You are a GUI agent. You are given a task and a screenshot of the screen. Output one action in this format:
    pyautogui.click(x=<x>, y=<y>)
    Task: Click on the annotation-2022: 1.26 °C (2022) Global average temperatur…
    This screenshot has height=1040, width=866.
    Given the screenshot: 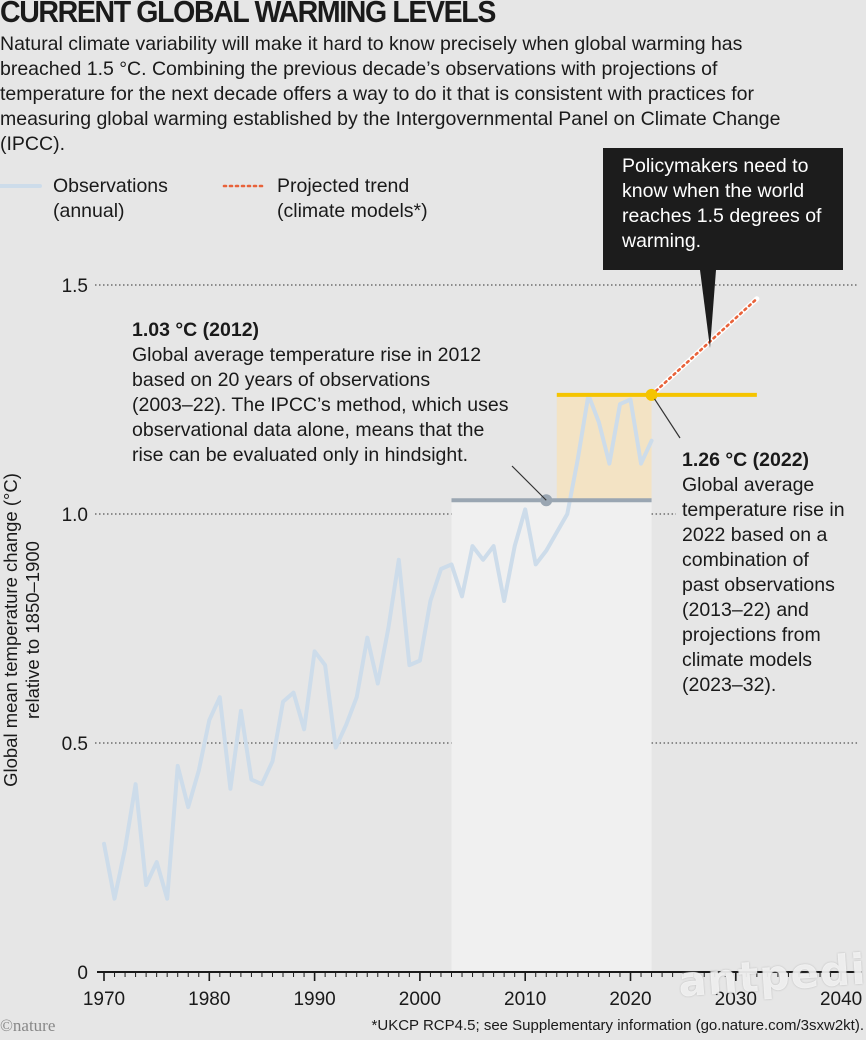 What is the action you would take?
    pyautogui.click(x=774, y=573)
    